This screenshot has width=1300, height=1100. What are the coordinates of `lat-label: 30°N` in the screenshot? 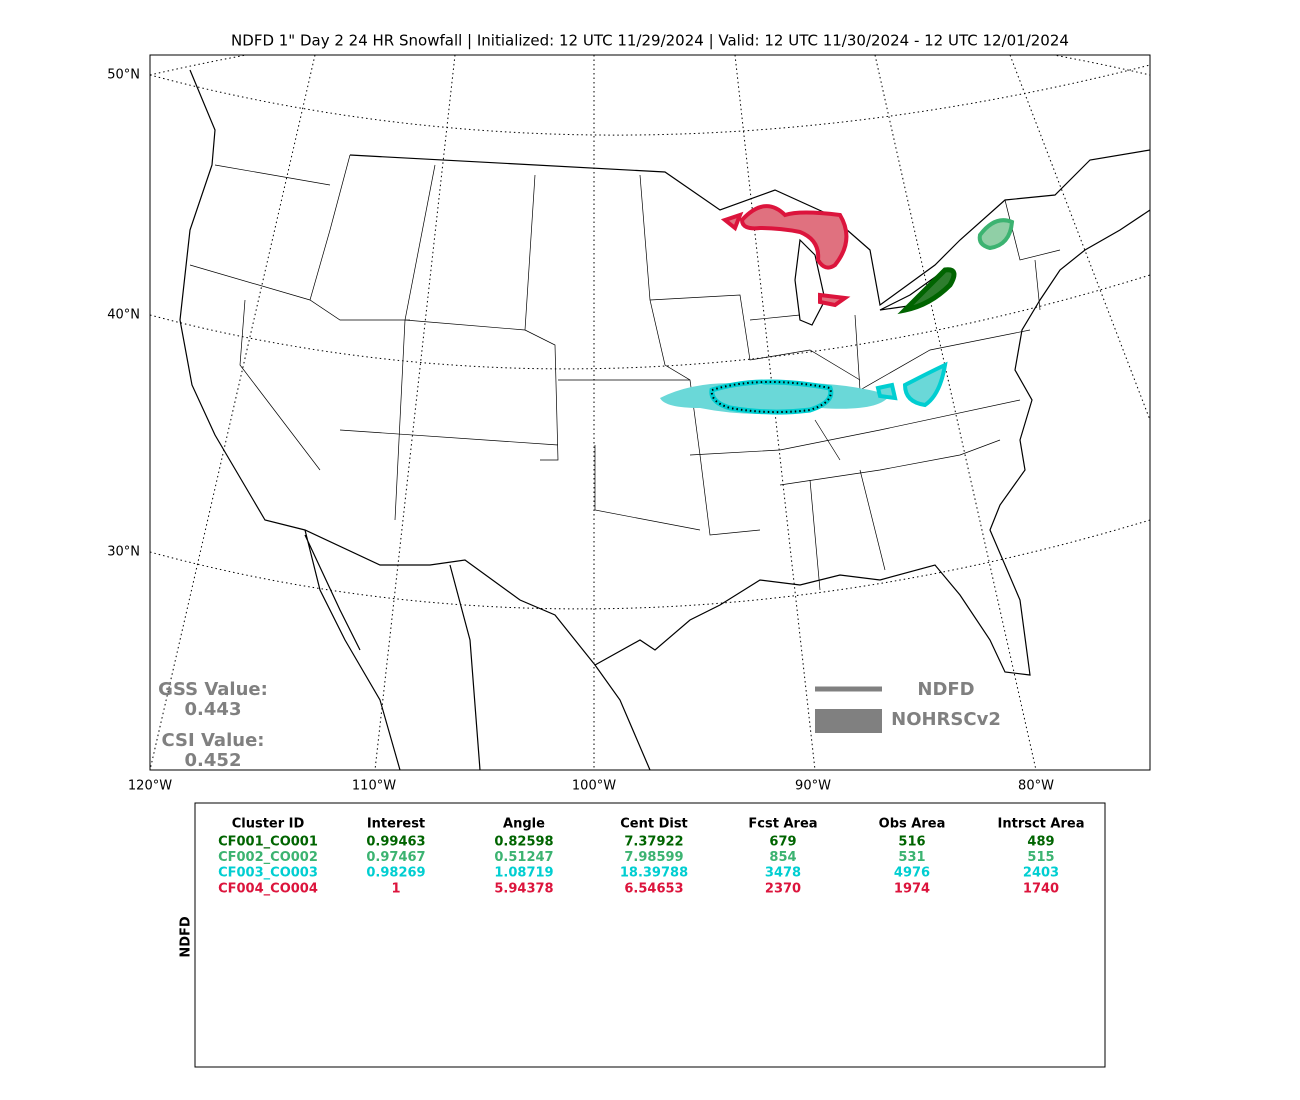 It's located at (123, 552).